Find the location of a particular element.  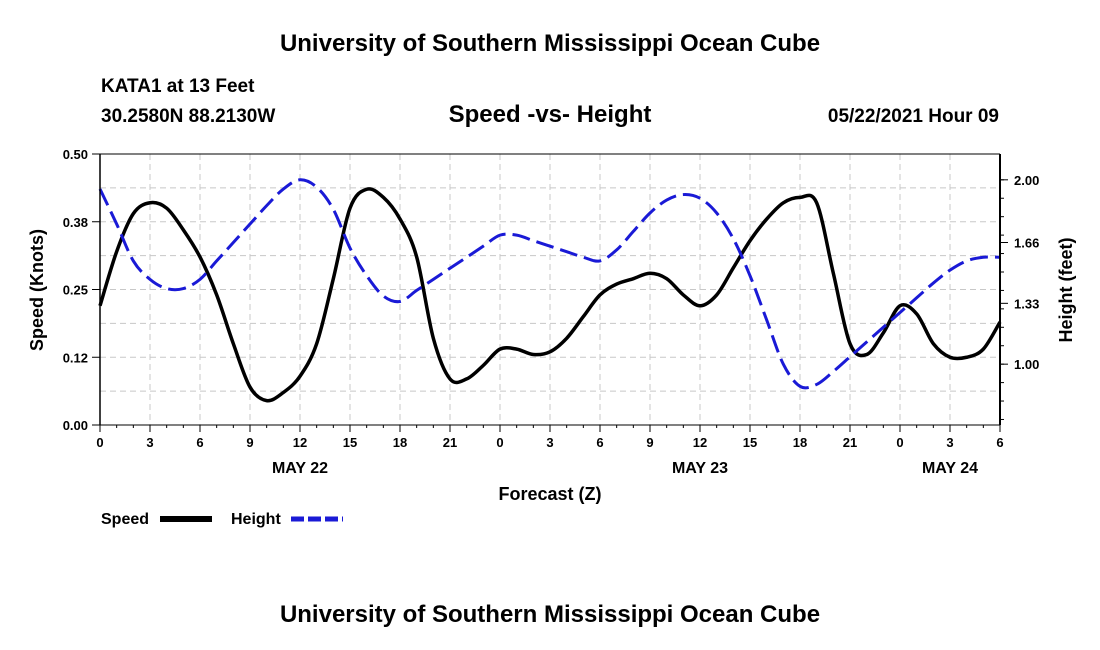

y2-tick-label: 1.00 is located at coordinates (1026, 364).